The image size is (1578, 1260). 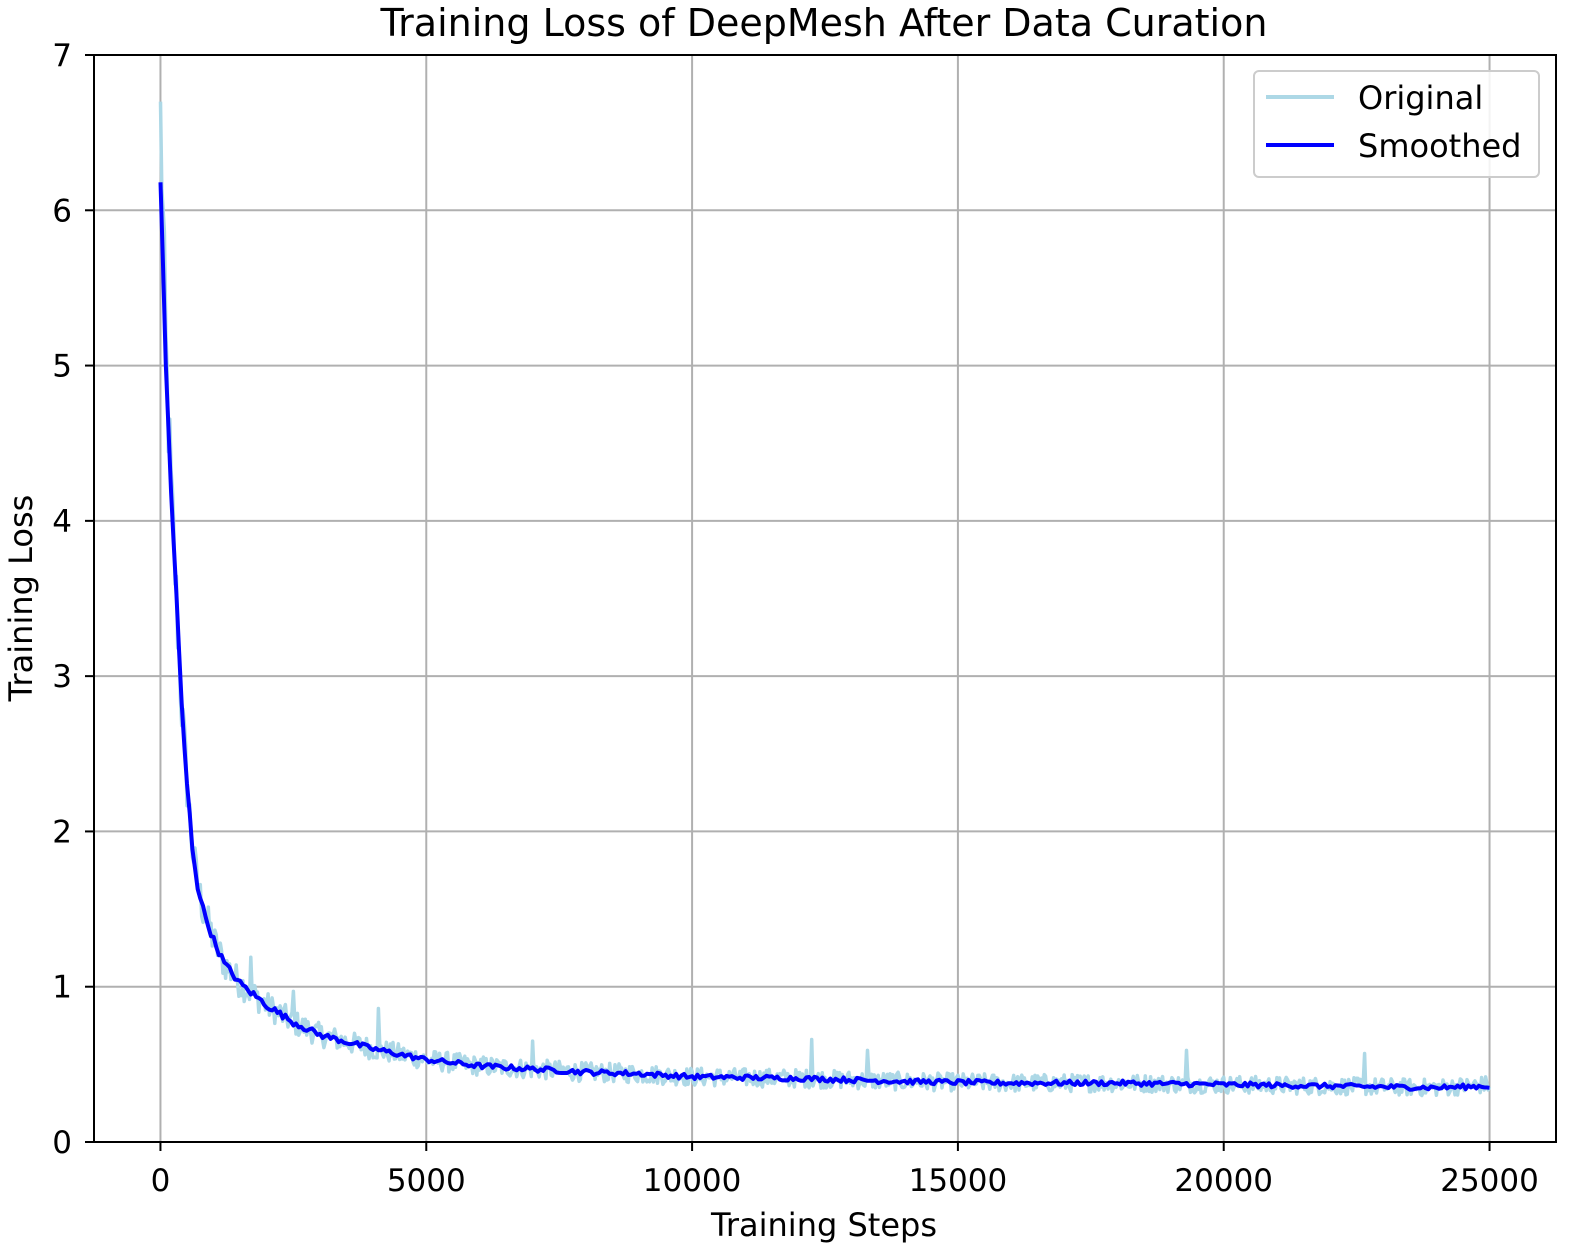 I want to click on y-tick-label: 3, so click(x=62, y=677).